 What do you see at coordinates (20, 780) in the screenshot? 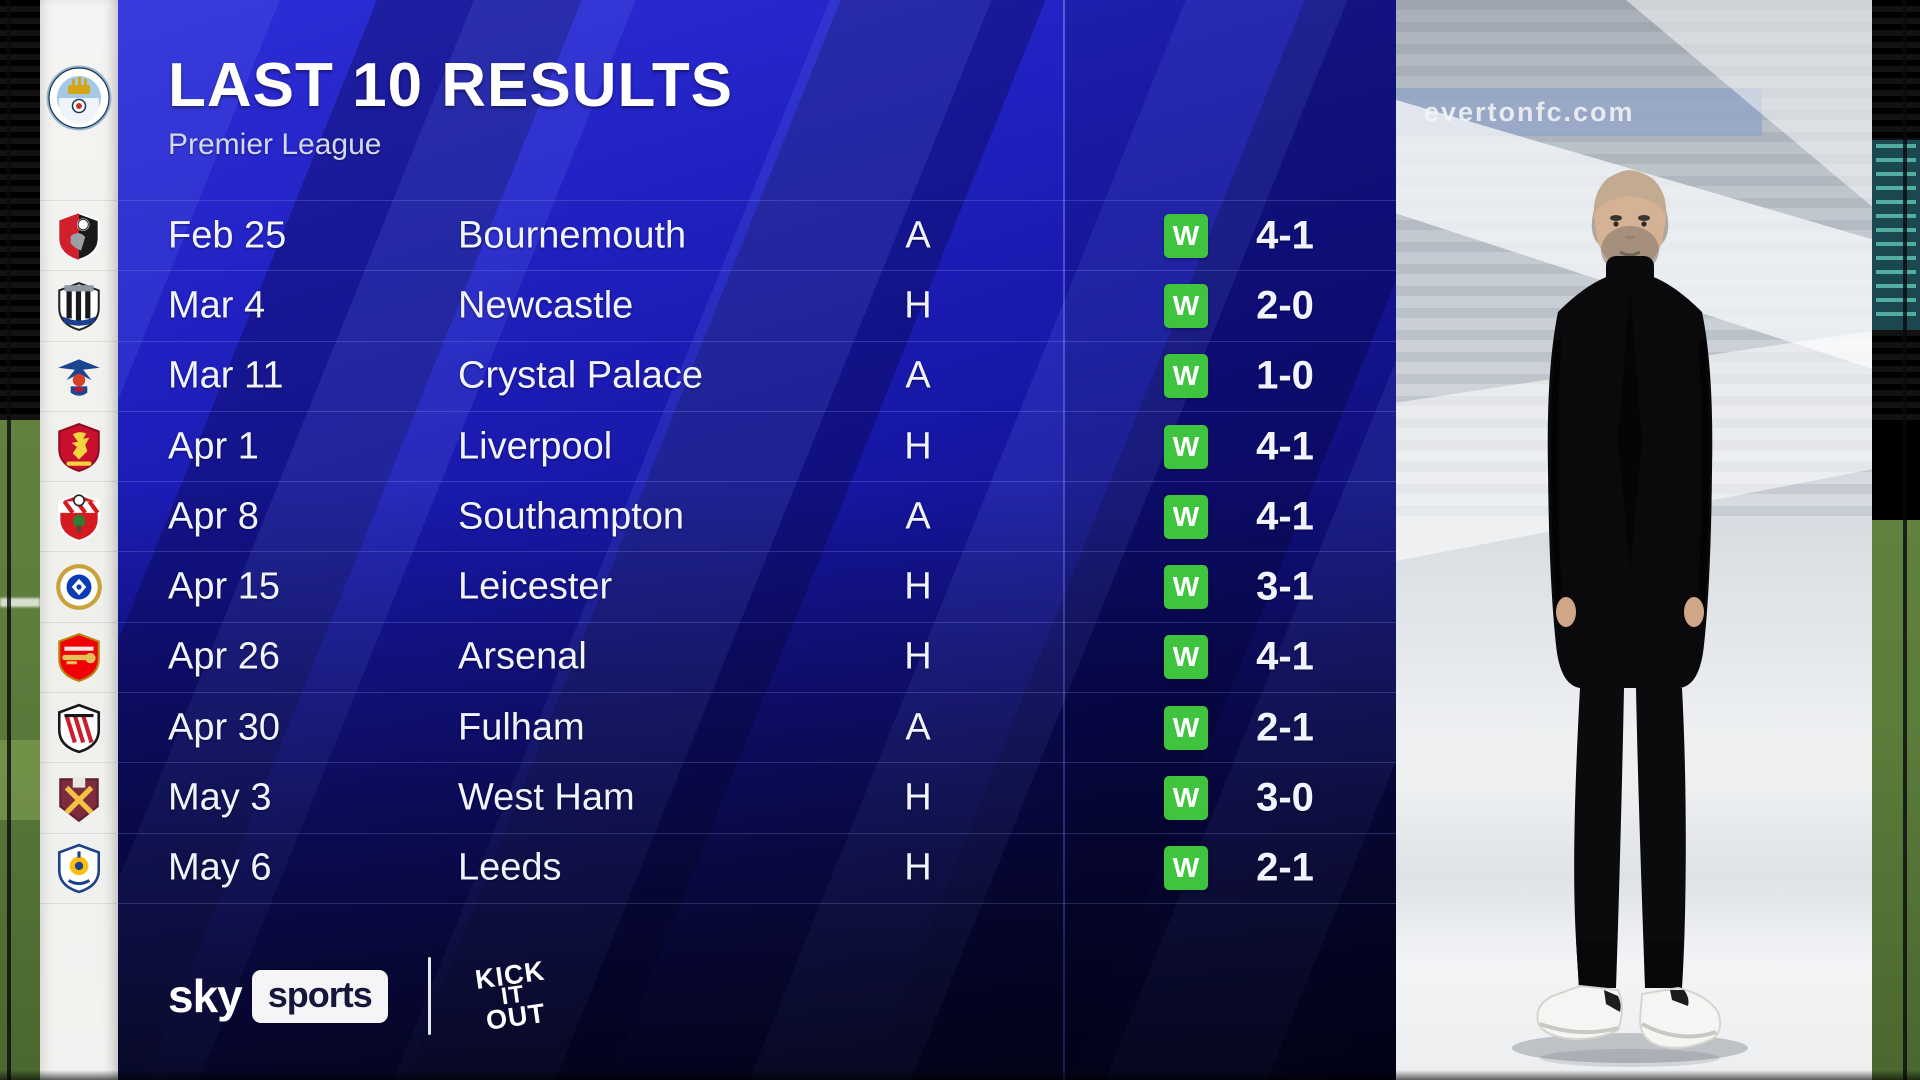
I see `pitch-mow-band` at bounding box center [20, 780].